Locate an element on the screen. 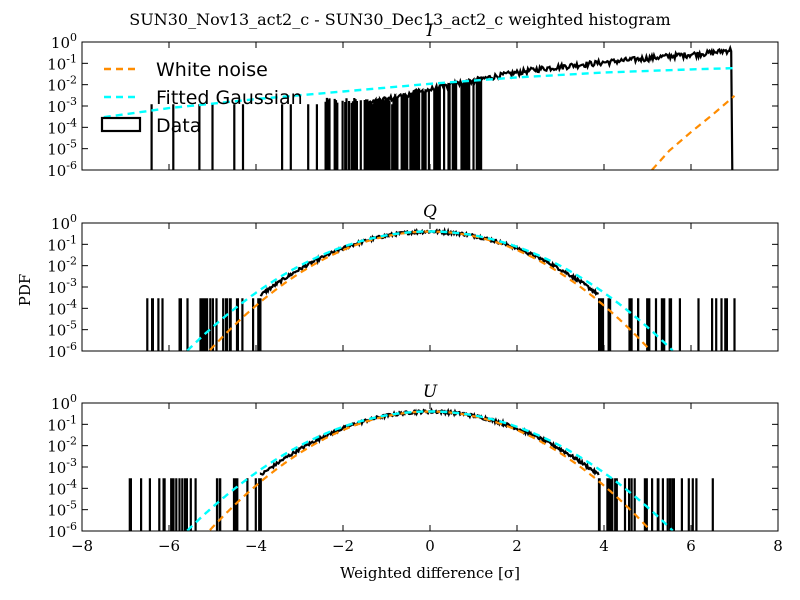 This screenshot has width=800, height=600. x-axis-label: Weighted difference [σ] is located at coordinates (430, 573).